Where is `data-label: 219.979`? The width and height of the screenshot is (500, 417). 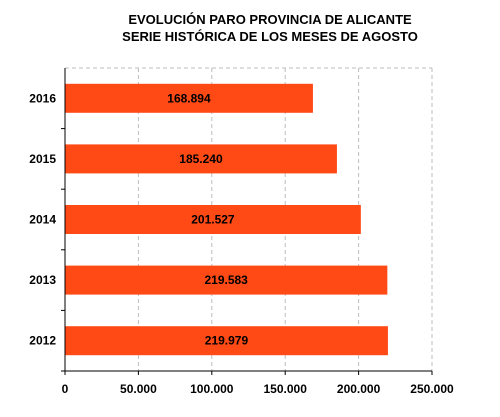
data-label: 219.979 is located at coordinates (227, 341).